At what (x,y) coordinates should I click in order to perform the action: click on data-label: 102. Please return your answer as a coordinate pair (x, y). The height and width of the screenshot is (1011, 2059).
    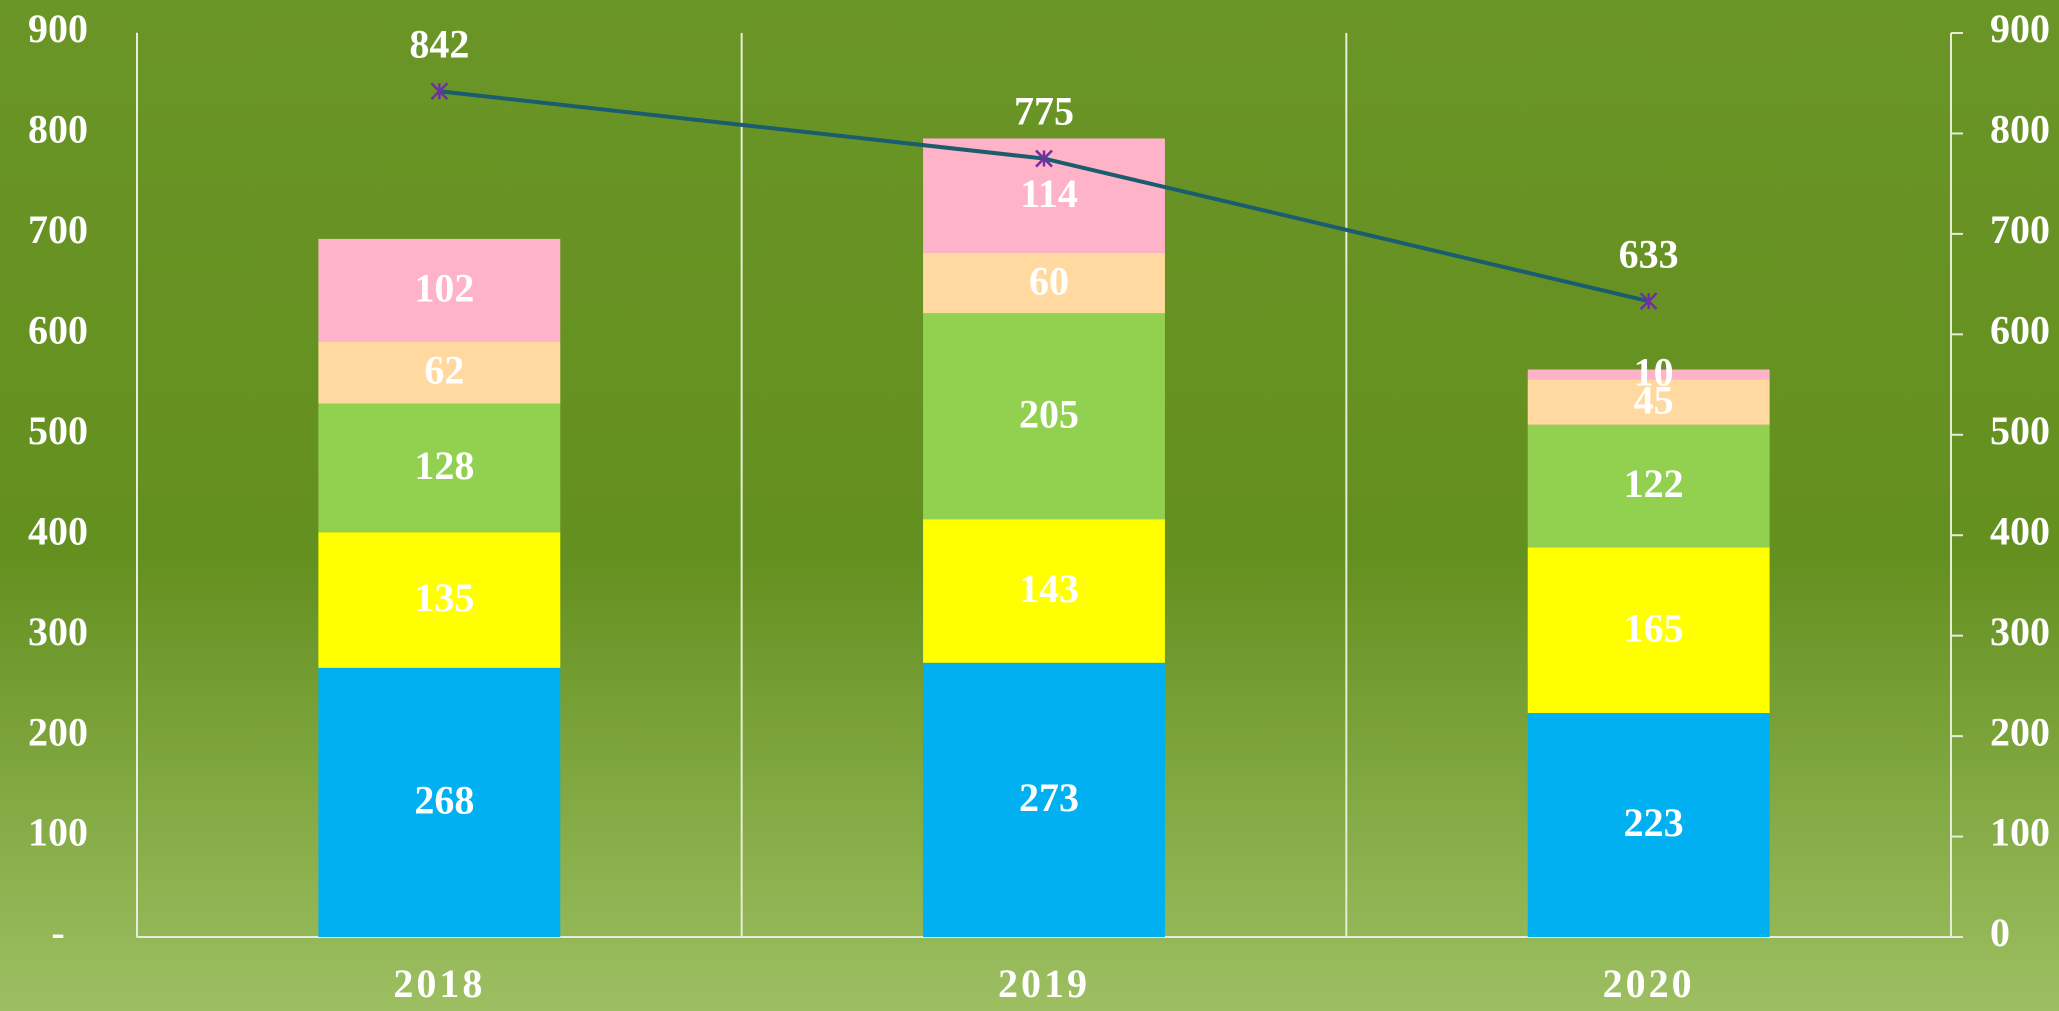
    Looking at the image, I should click on (444, 287).